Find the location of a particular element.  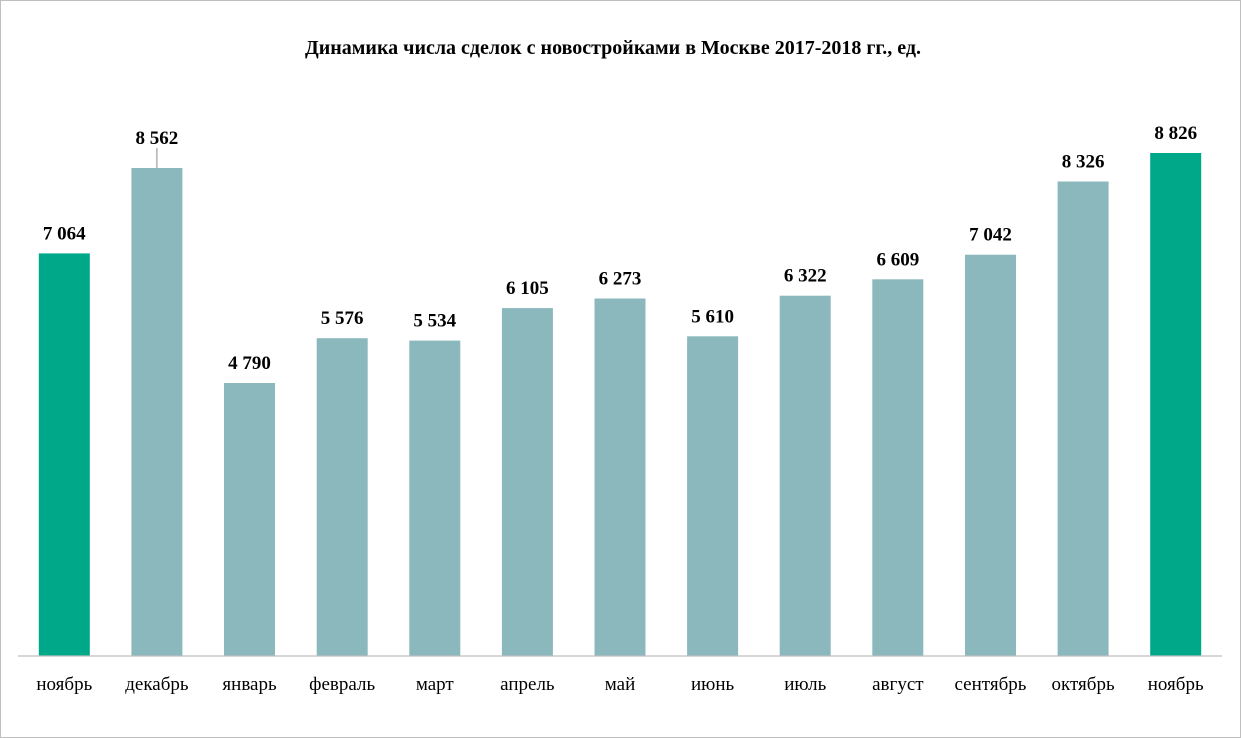

x-tick-label: февраль is located at coordinates (342, 684).